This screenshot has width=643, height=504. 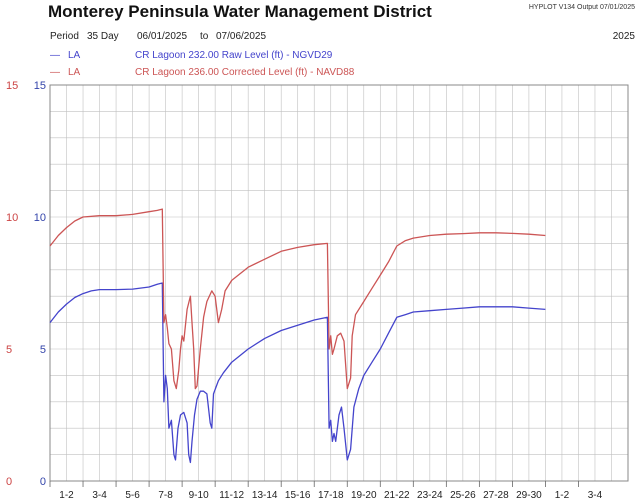 What do you see at coordinates (74, 55) in the screenshot?
I see `legend-raw-site: LA` at bounding box center [74, 55].